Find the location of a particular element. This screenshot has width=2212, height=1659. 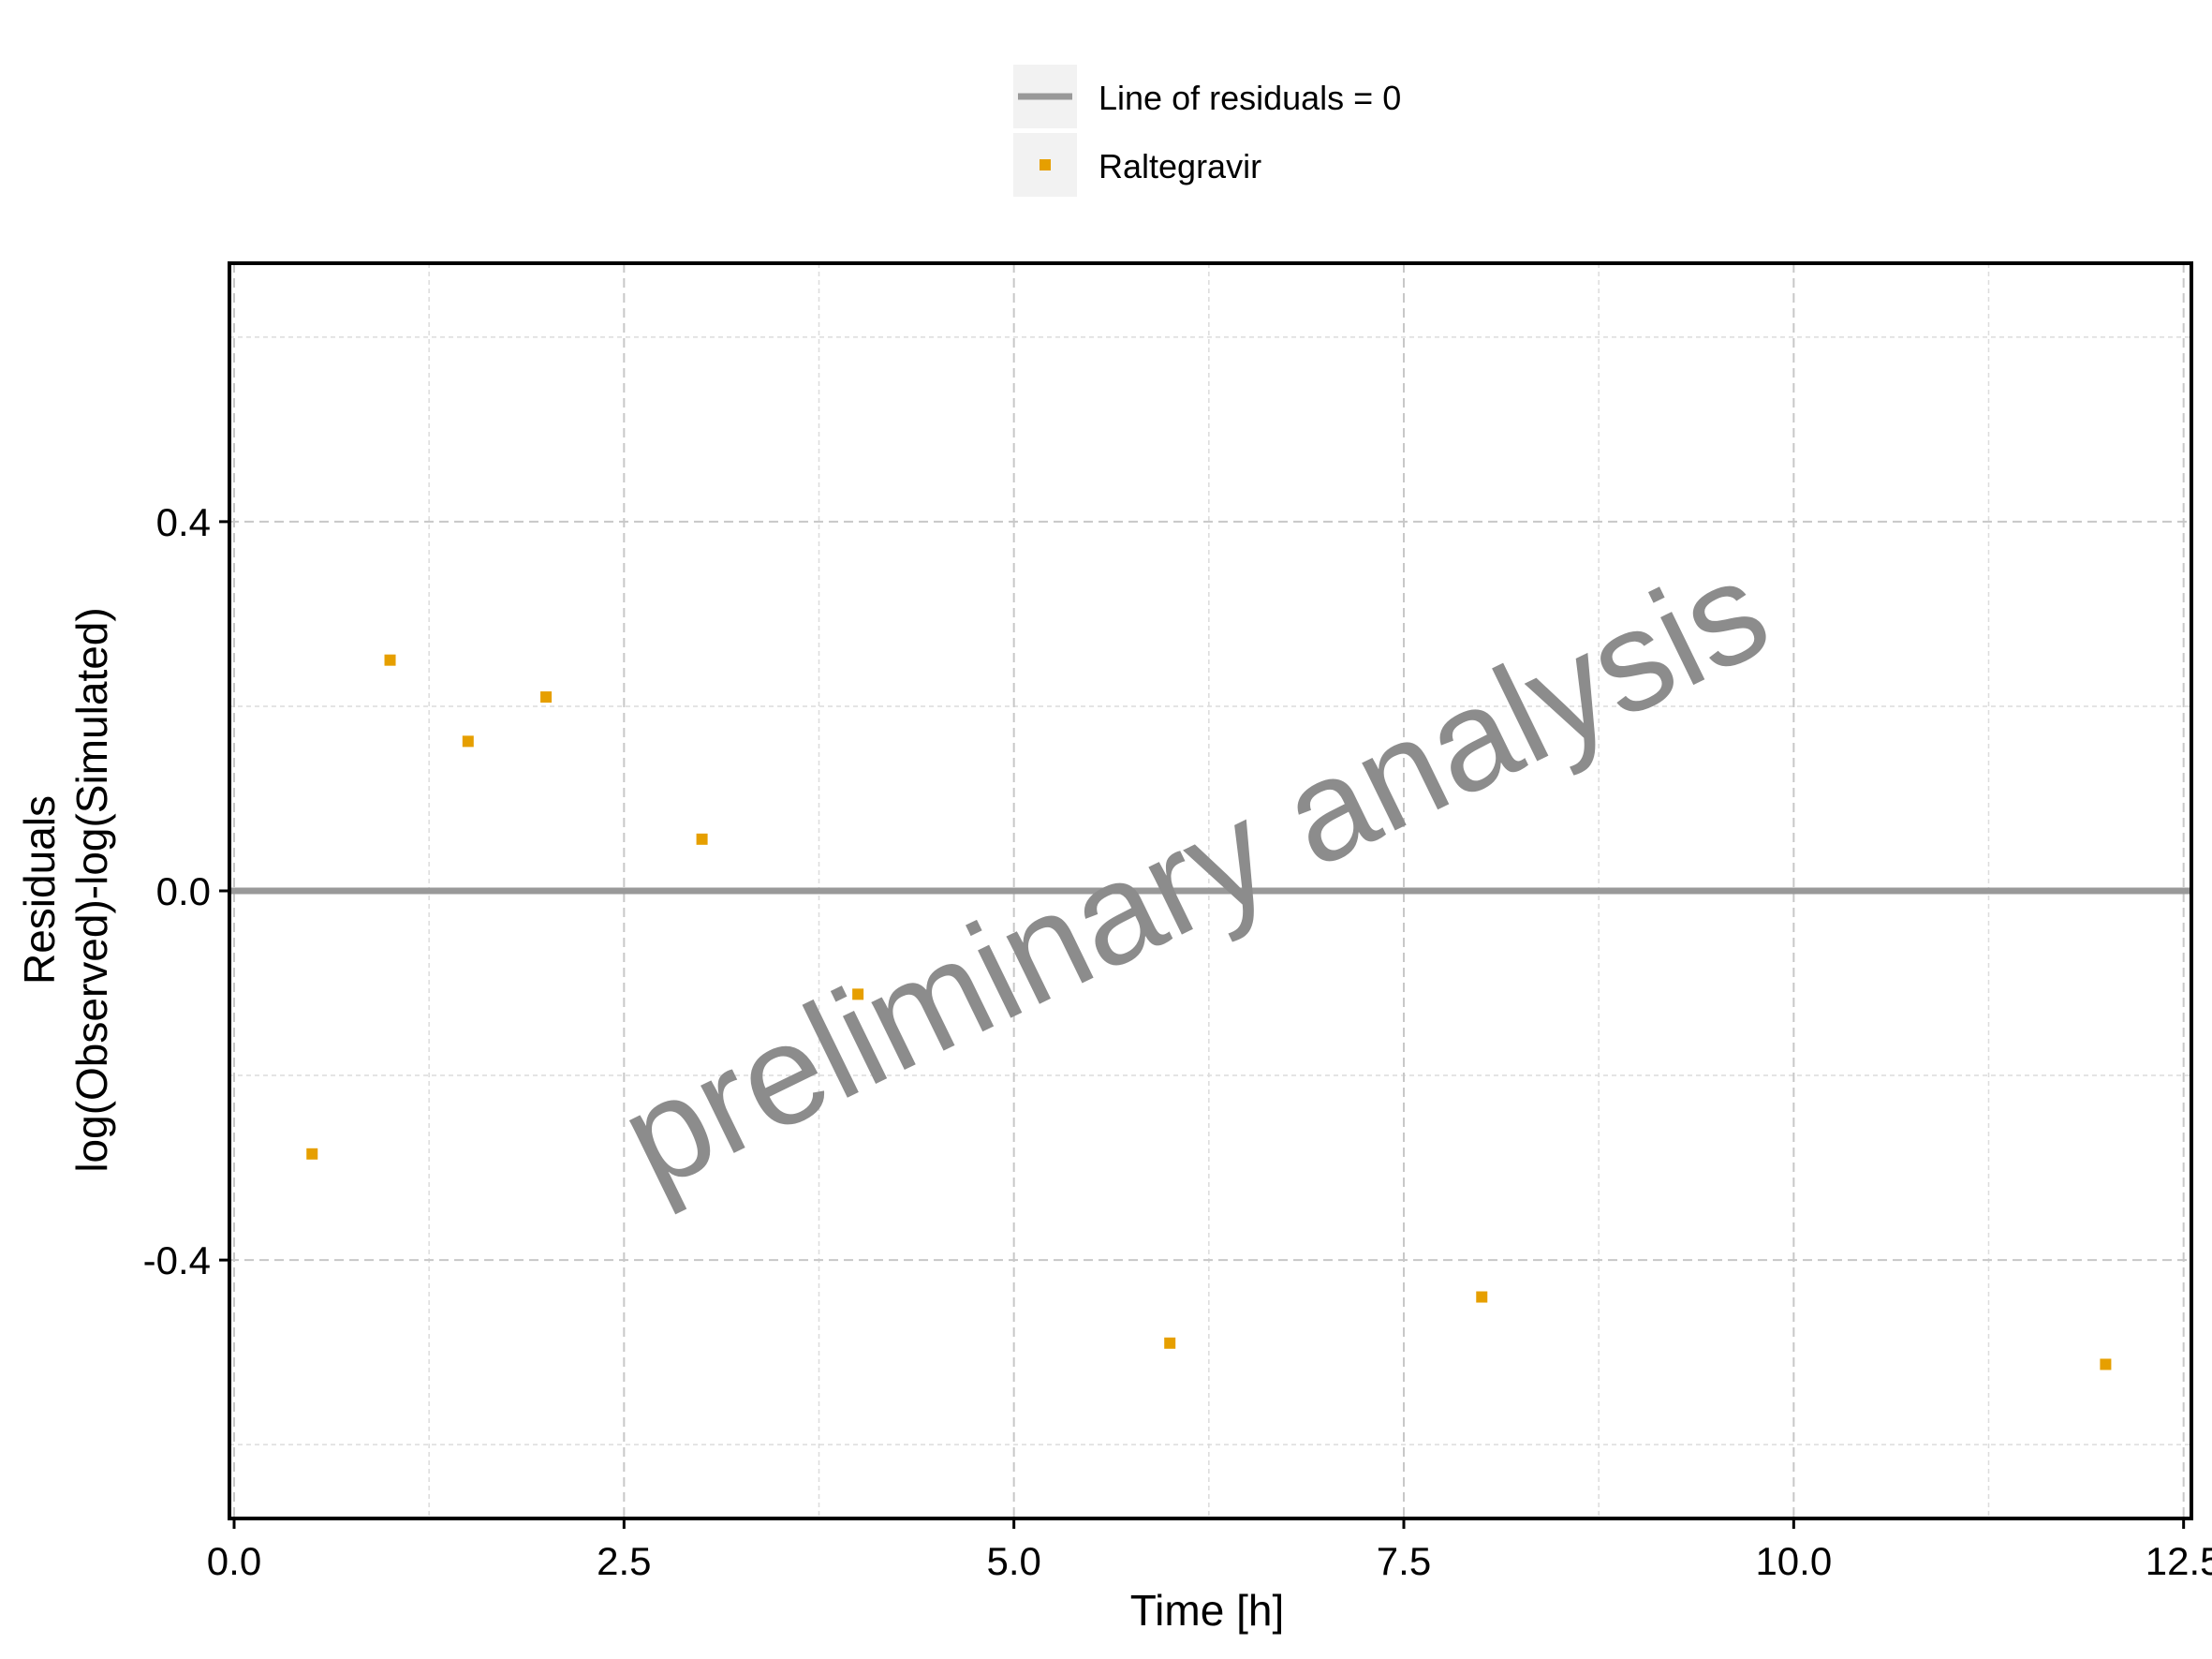

x-tick-label: 2.5 is located at coordinates (624, 1561).